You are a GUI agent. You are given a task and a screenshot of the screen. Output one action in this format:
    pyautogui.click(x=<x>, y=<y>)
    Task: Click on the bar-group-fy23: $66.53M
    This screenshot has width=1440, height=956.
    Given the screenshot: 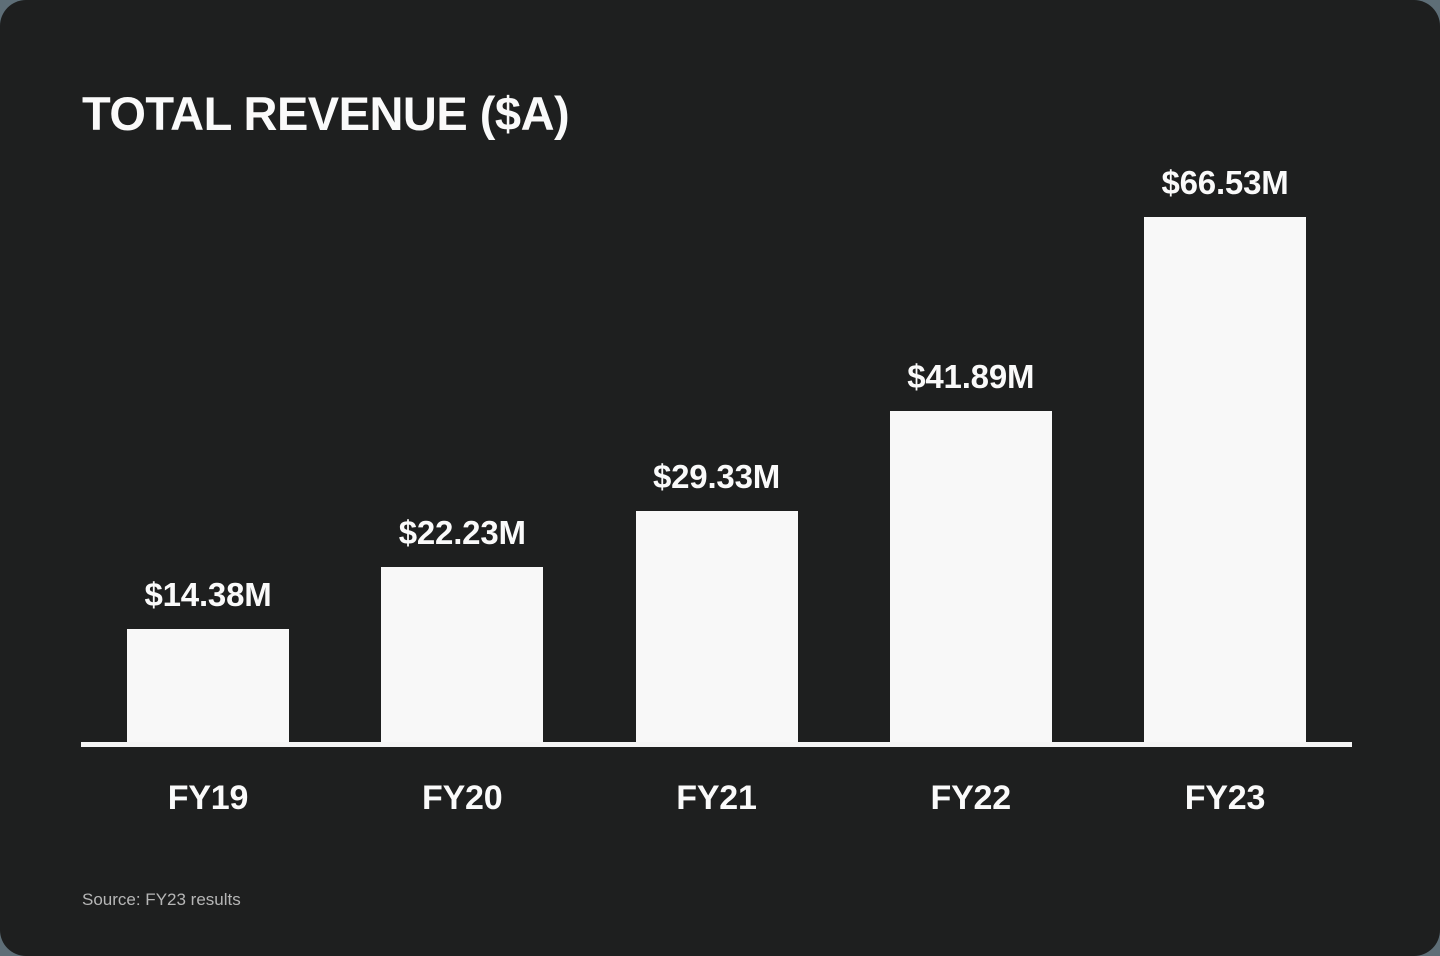 What is the action you would take?
    pyautogui.click(x=1225, y=446)
    